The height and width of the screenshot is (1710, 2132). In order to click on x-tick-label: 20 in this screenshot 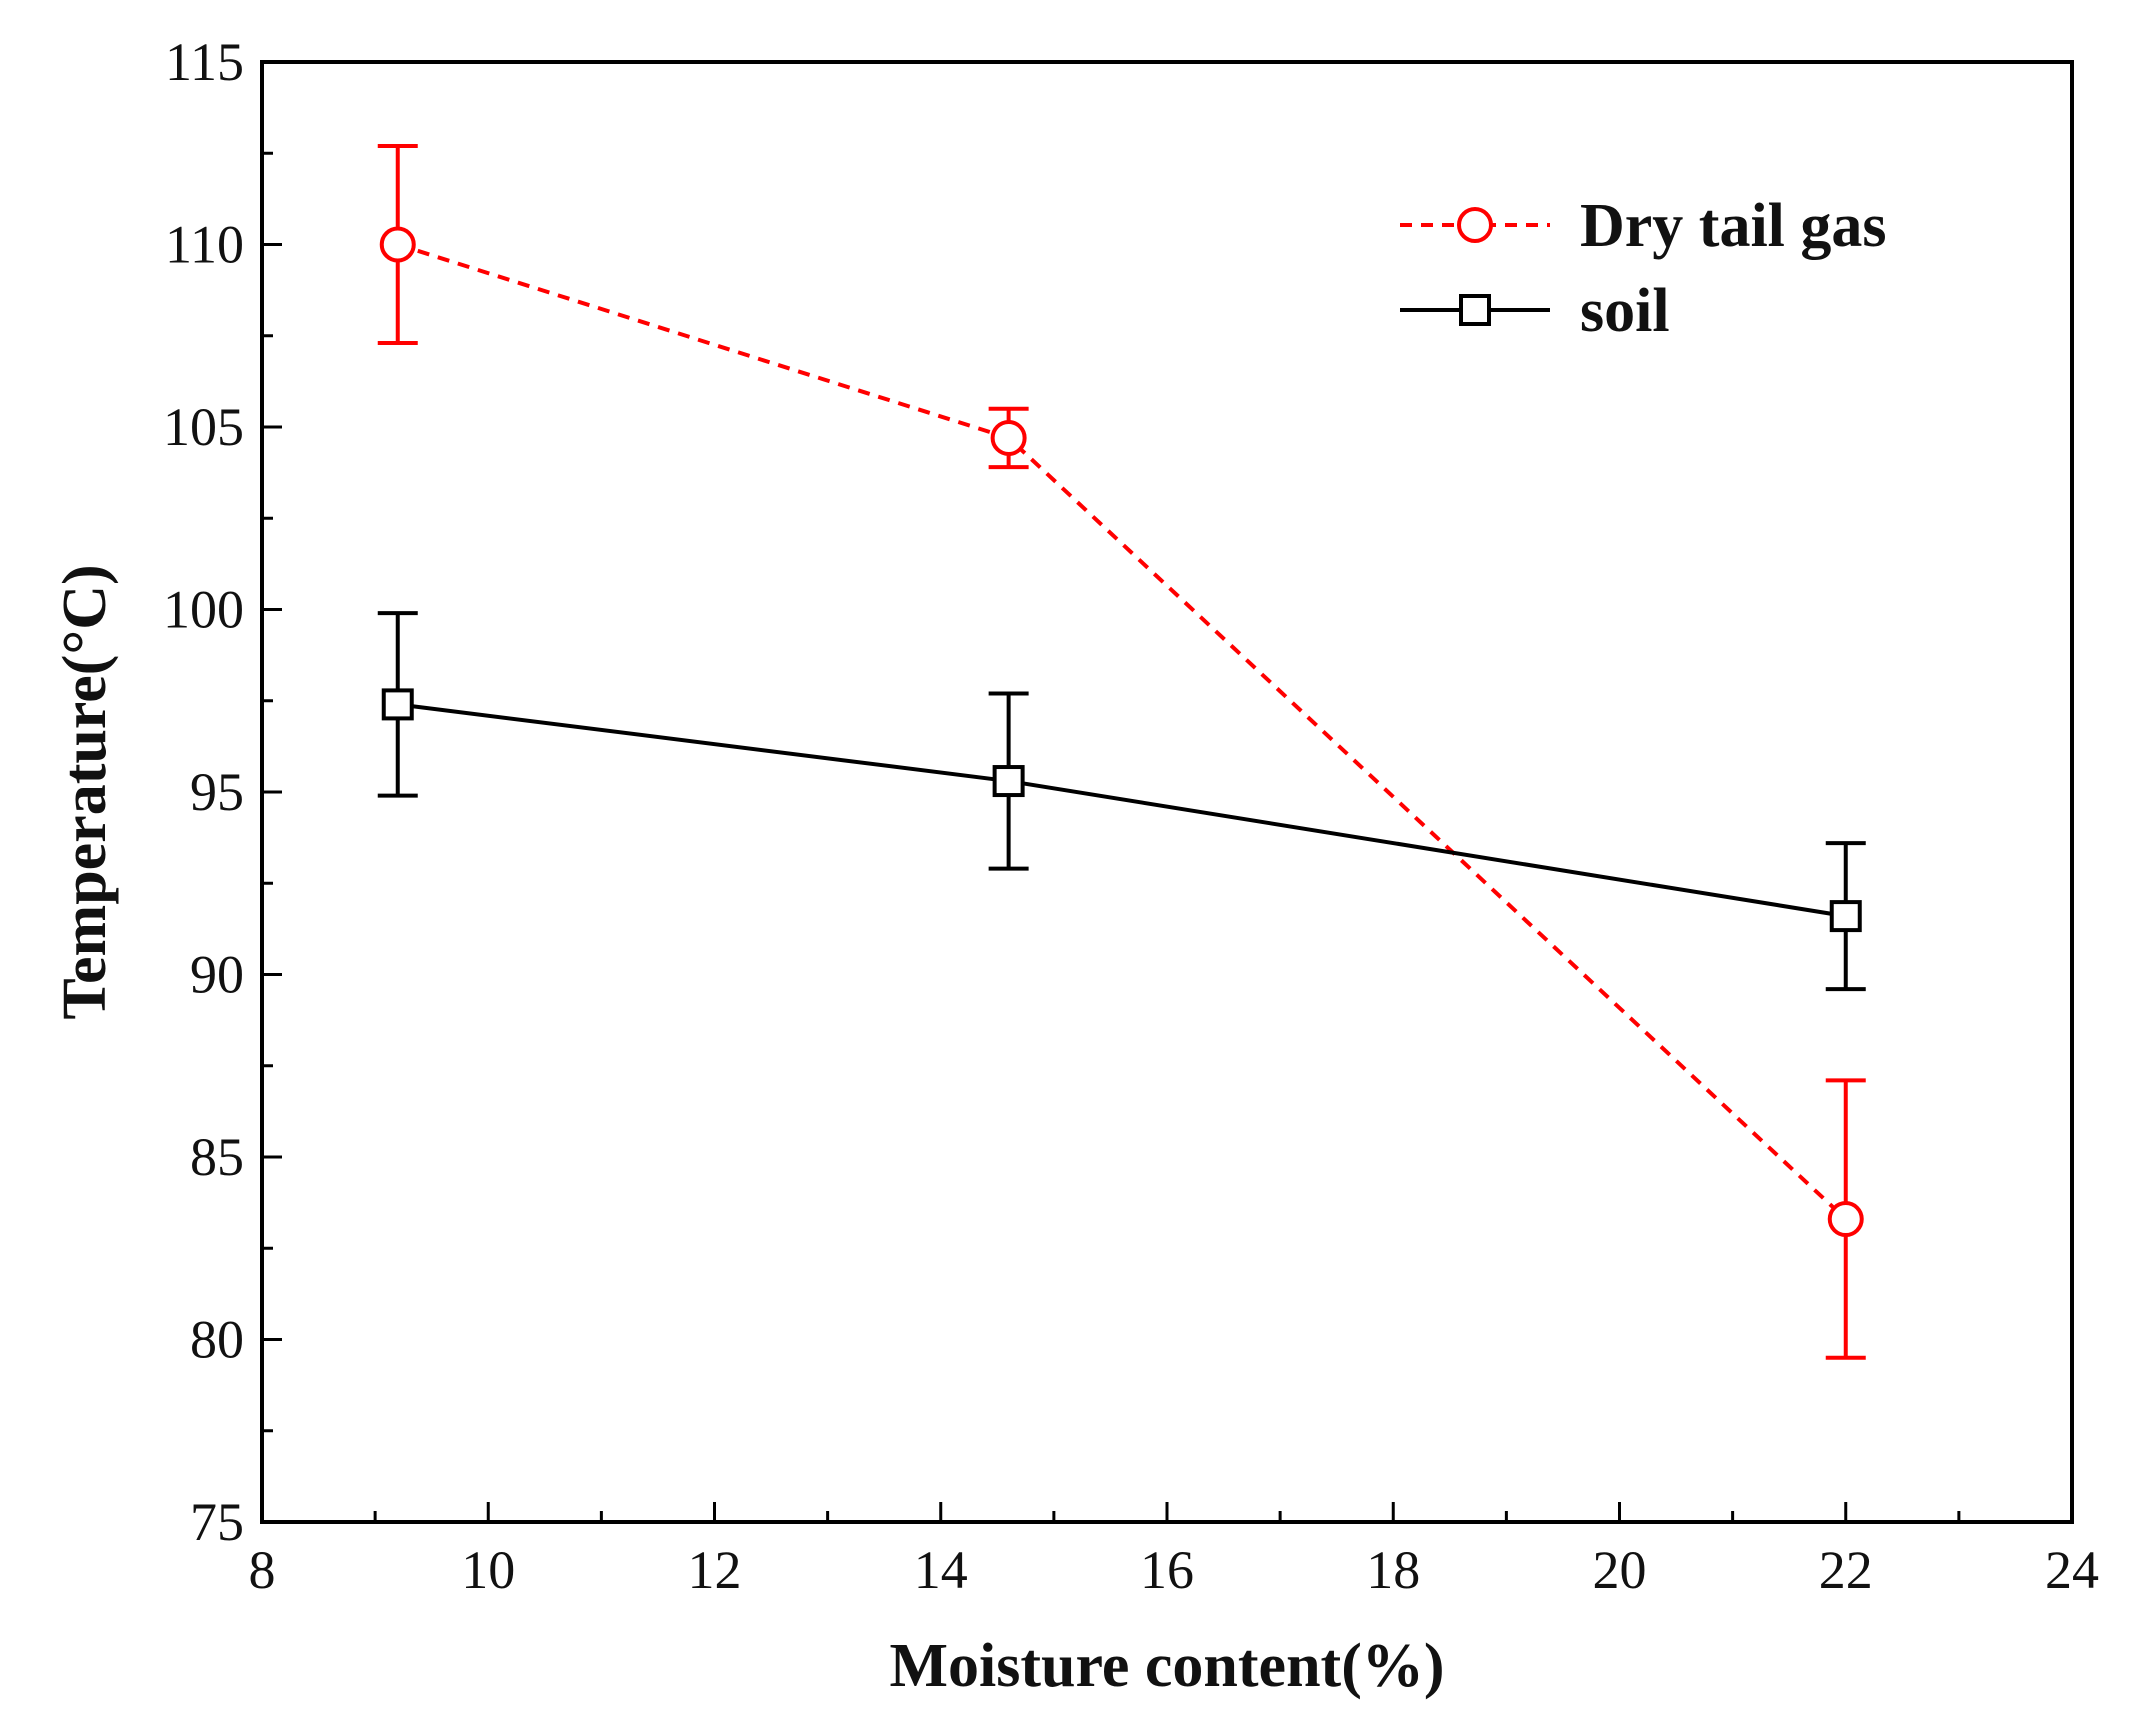, I will do `click(1620, 1570)`.